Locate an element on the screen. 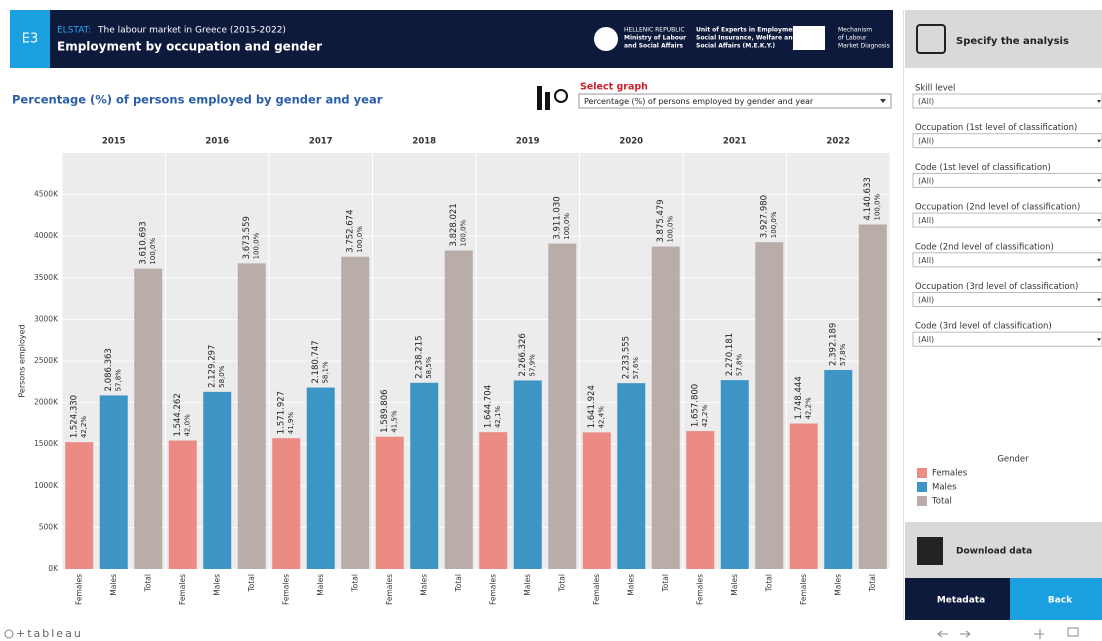 Image resolution: width=1102 pixels, height=641 pixels. share-label: 57,8% is located at coordinates (119, 380).